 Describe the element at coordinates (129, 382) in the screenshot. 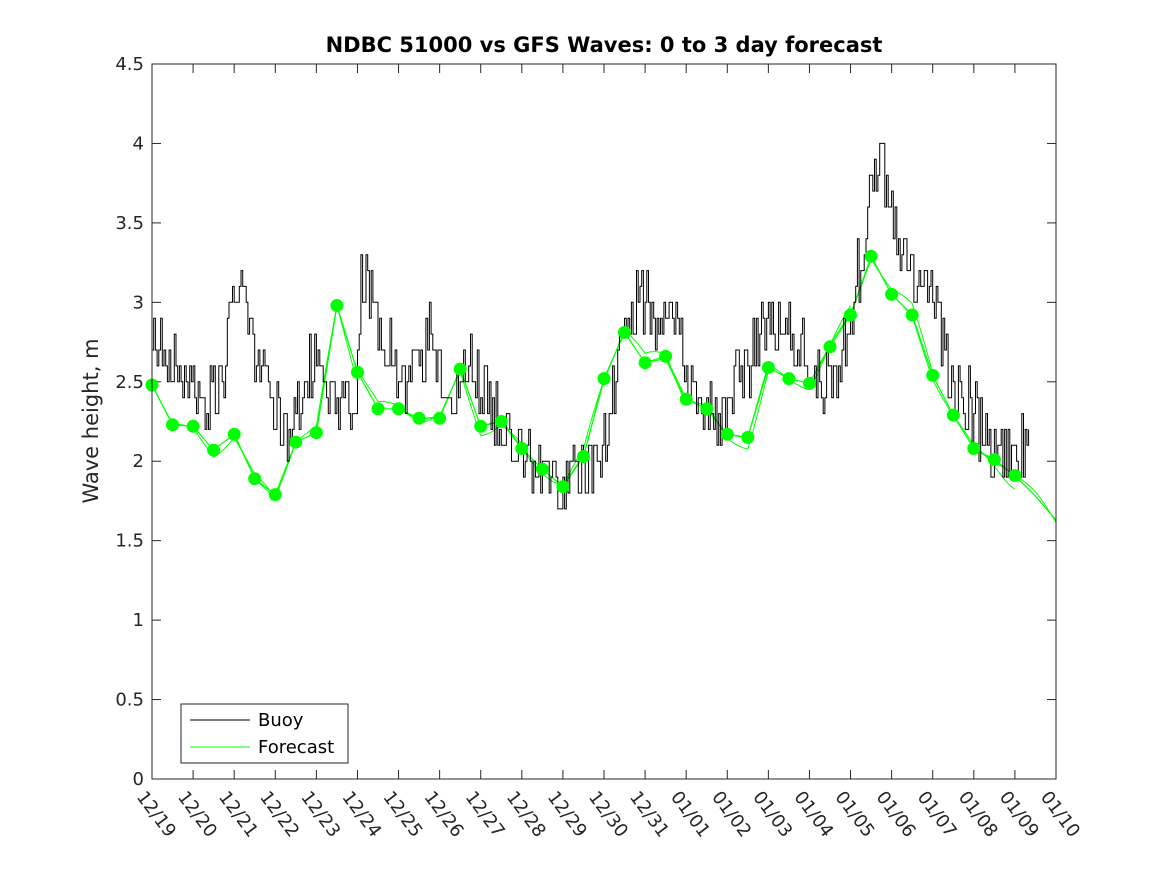

I see `y-tick-label: 2.5` at that location.